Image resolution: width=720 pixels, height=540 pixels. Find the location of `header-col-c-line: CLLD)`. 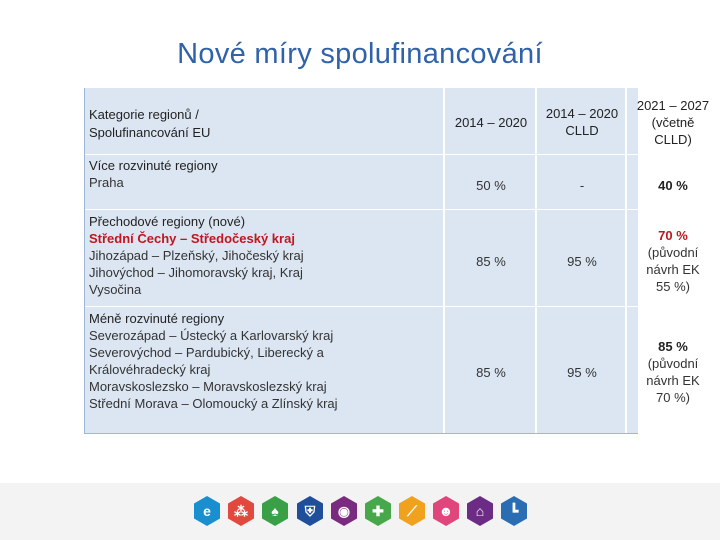

header-col-c-line: CLLD) is located at coordinates (673, 139).